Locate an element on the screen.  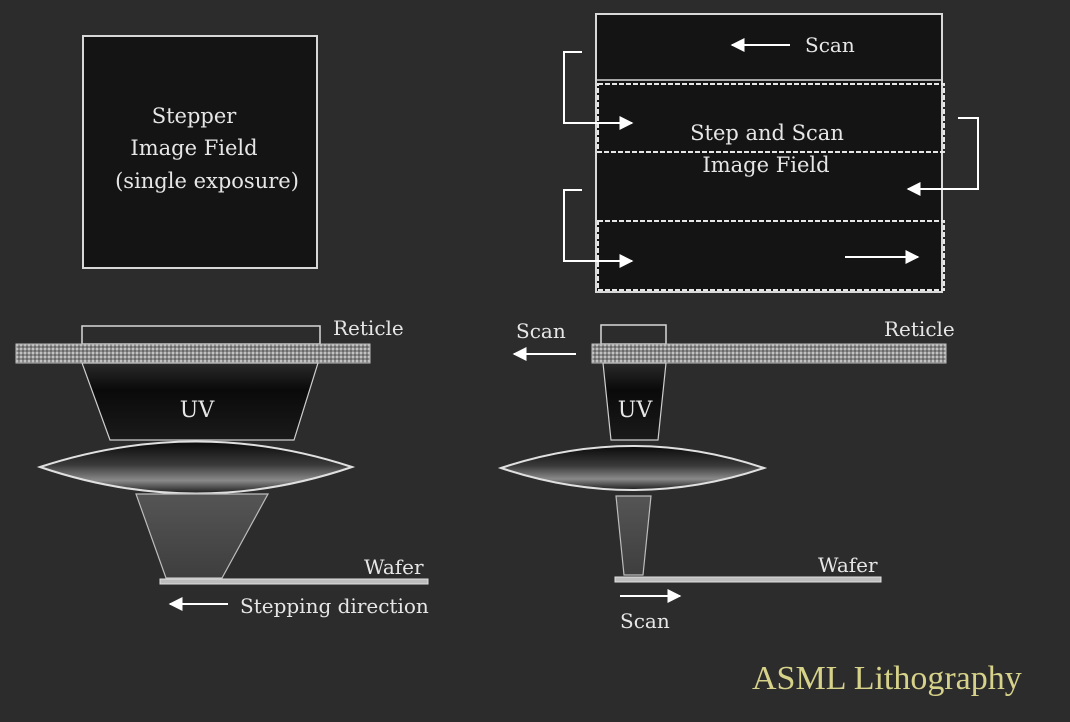
stepper-uv-beam is located at coordinates (200, 401).